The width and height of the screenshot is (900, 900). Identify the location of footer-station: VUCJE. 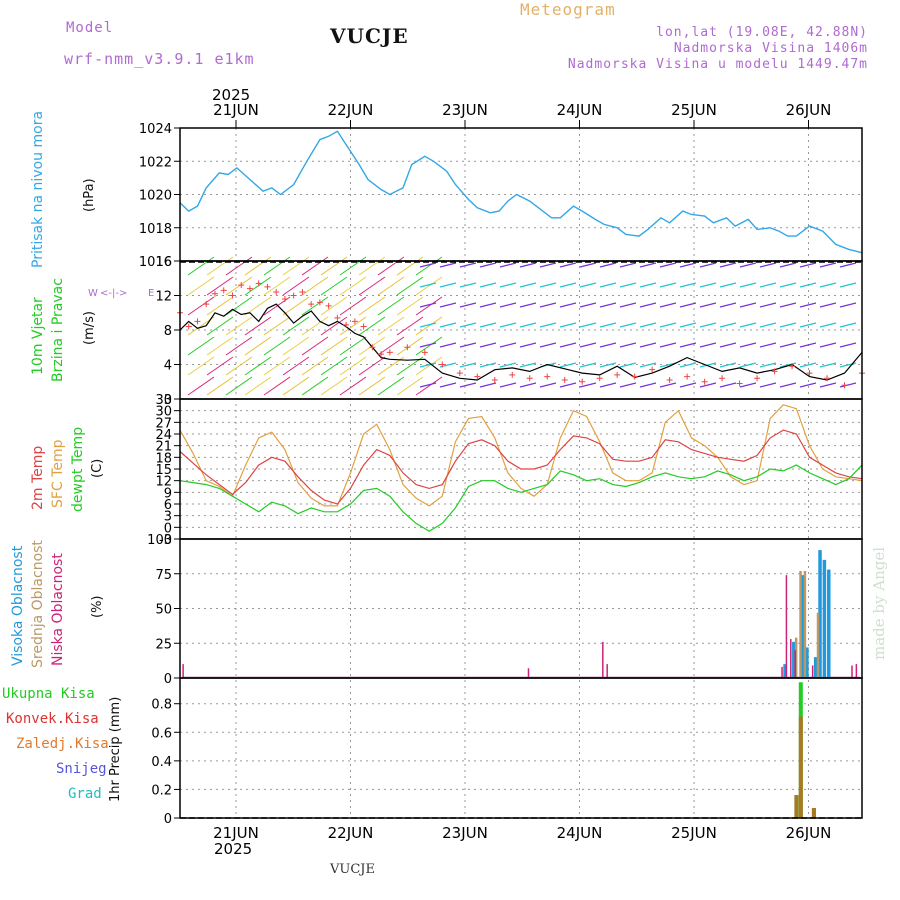
(352, 869).